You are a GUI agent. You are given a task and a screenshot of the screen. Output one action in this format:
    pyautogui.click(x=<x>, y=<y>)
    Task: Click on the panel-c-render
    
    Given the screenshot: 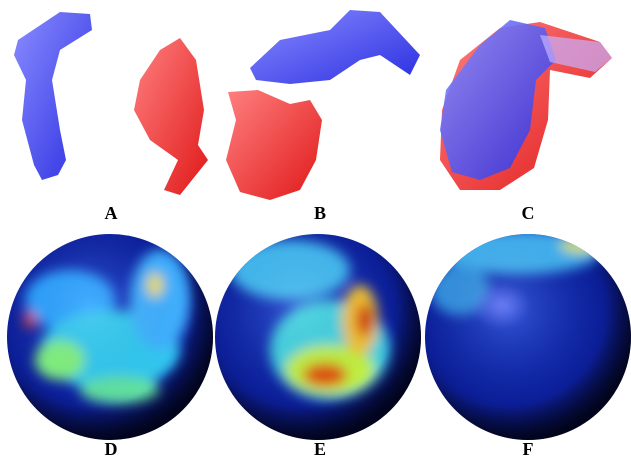 What is the action you would take?
    pyautogui.click(x=526, y=105)
    